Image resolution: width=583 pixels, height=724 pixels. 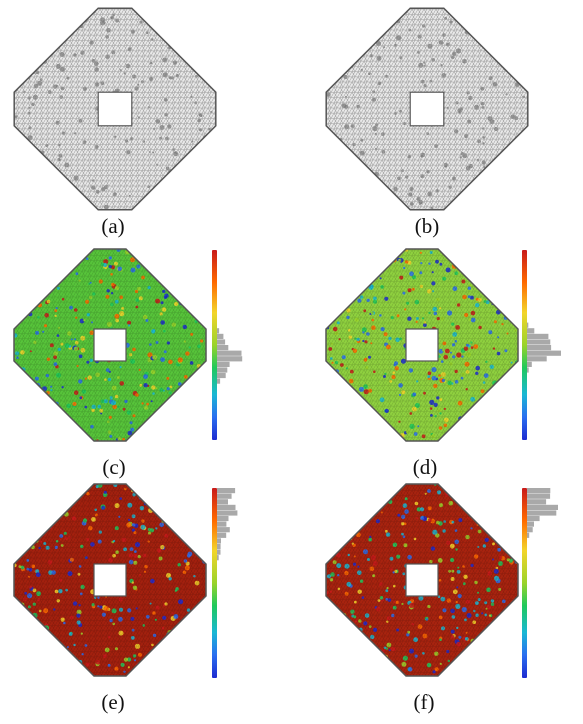 What do you see at coordinates (113, 226) in the screenshot?
I see `caption-a: (a)` at bounding box center [113, 226].